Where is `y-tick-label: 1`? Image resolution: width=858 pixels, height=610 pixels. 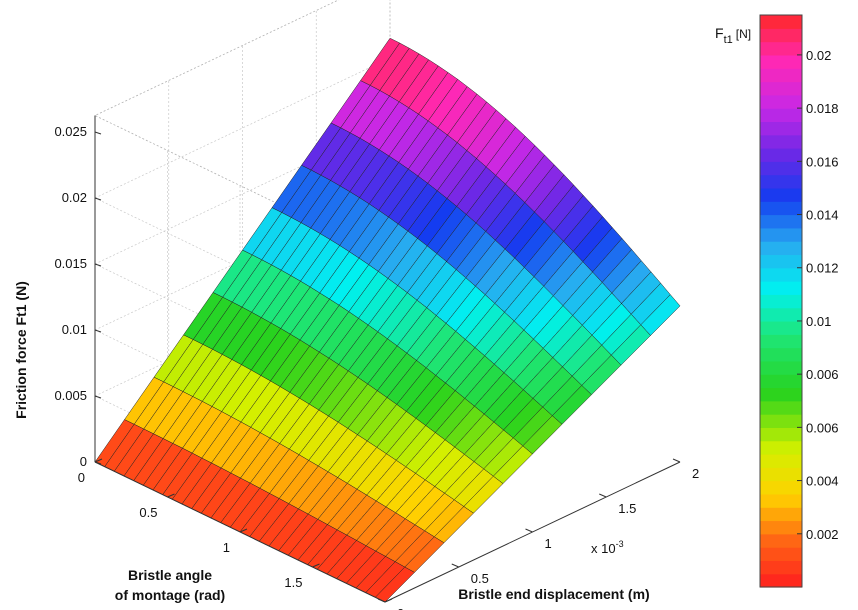
y-tick-label: 1 is located at coordinates (226, 547).